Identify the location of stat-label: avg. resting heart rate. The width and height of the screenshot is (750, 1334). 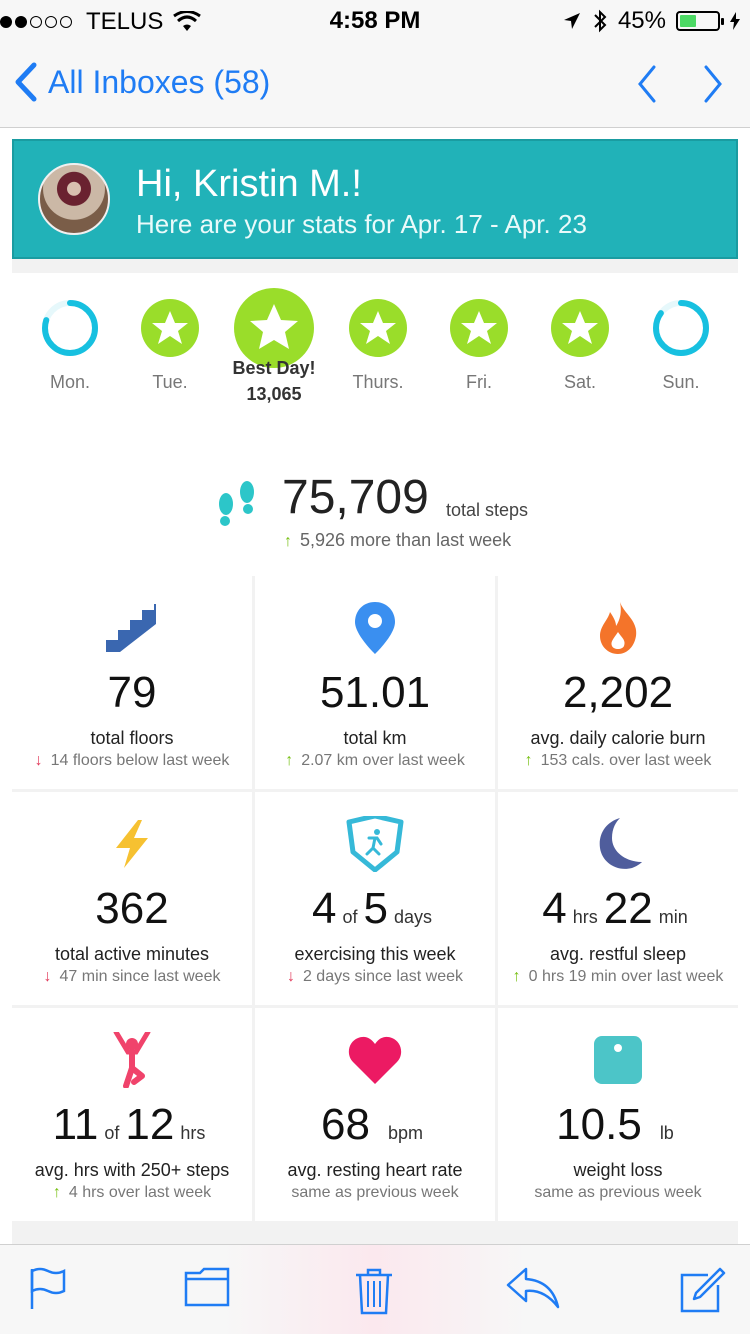
(375, 1170).